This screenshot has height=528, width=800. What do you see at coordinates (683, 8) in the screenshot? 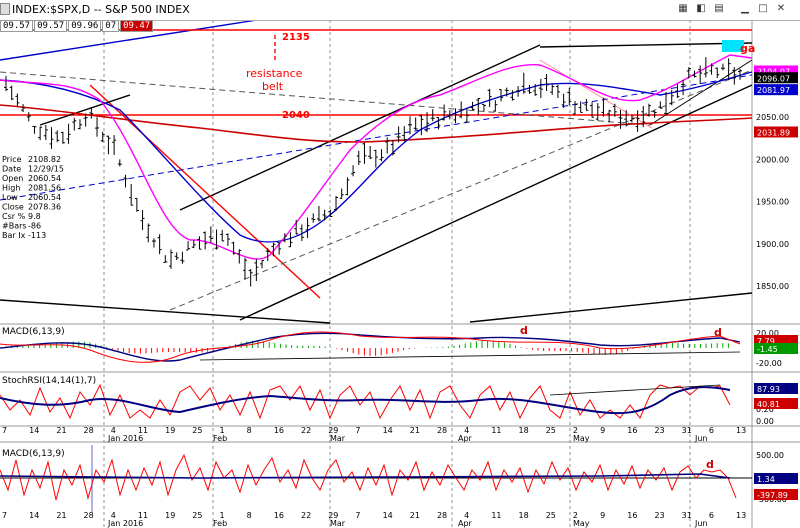
I see `toolbar-icon-1: ▦` at bounding box center [683, 8].